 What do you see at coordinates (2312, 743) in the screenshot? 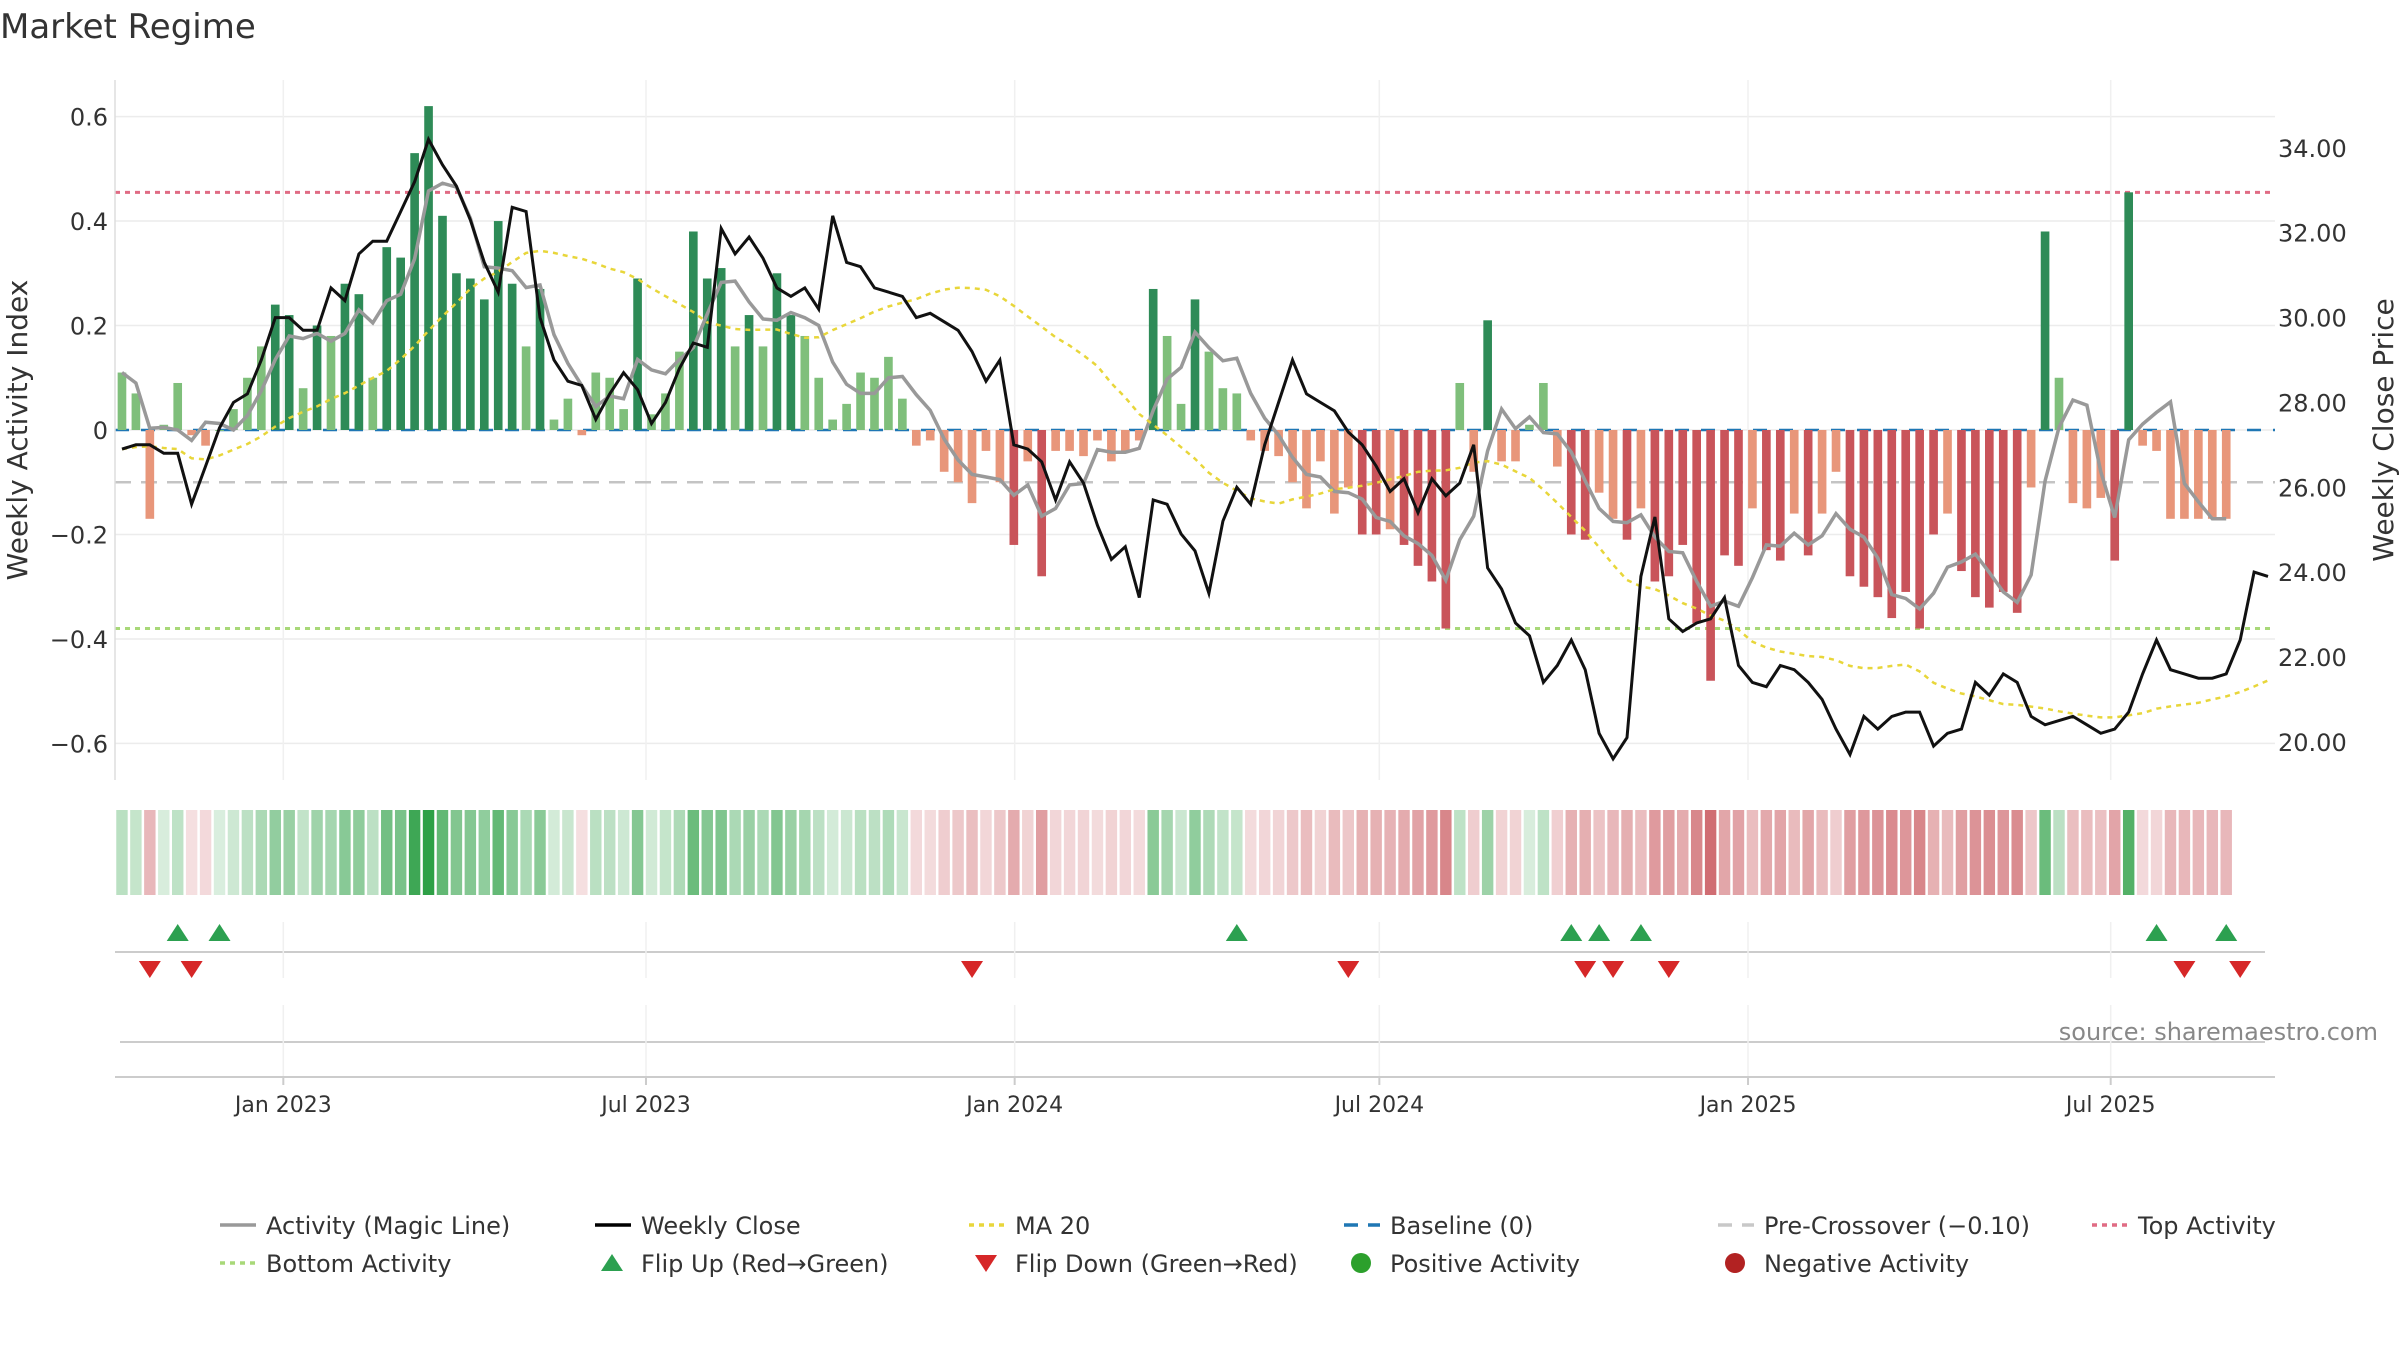
I see `y-right-tick-label: 20.00` at bounding box center [2312, 743].